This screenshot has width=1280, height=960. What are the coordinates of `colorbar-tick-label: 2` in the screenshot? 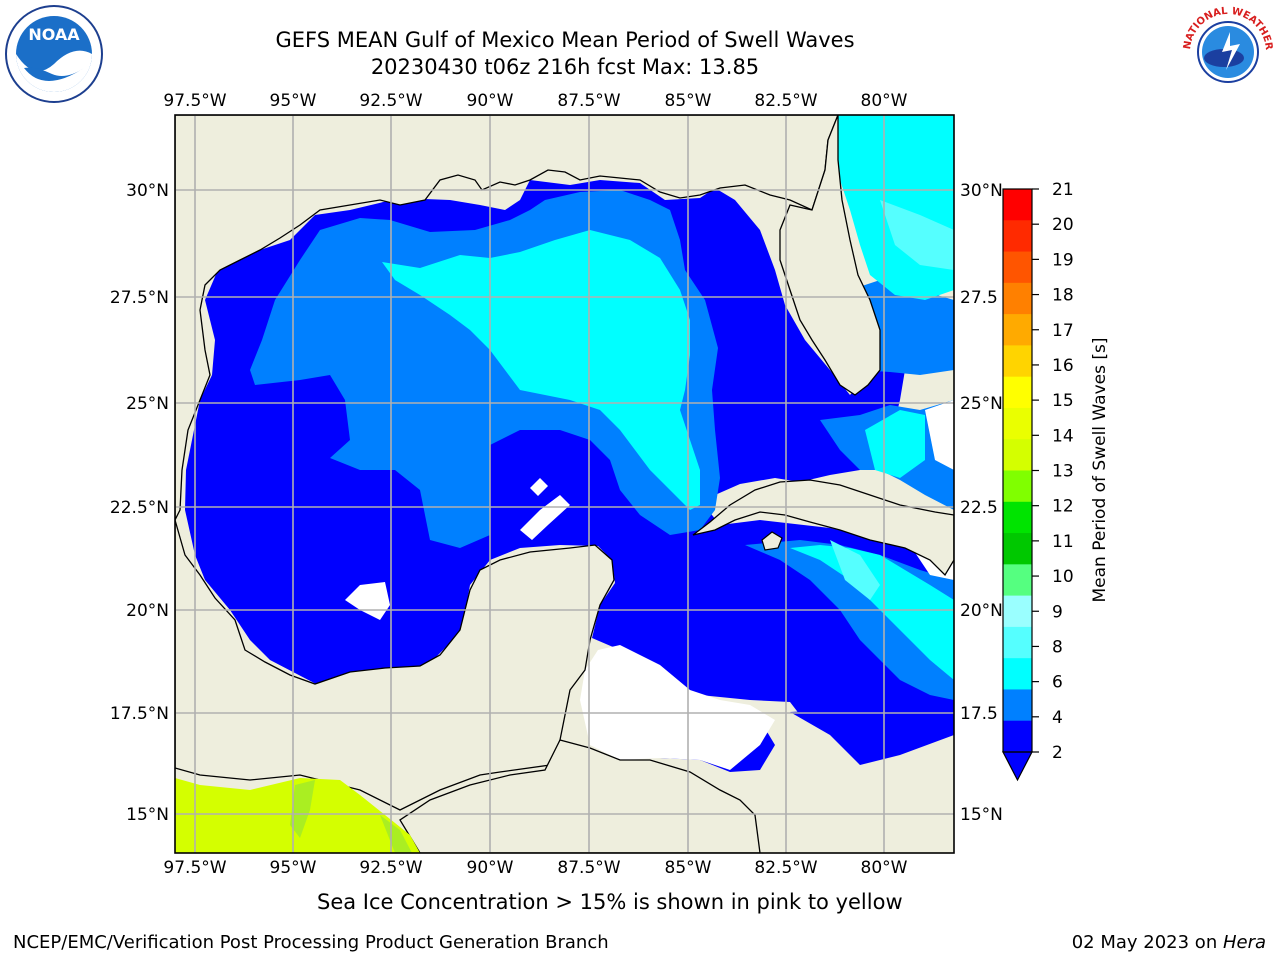 It's located at (1057, 753).